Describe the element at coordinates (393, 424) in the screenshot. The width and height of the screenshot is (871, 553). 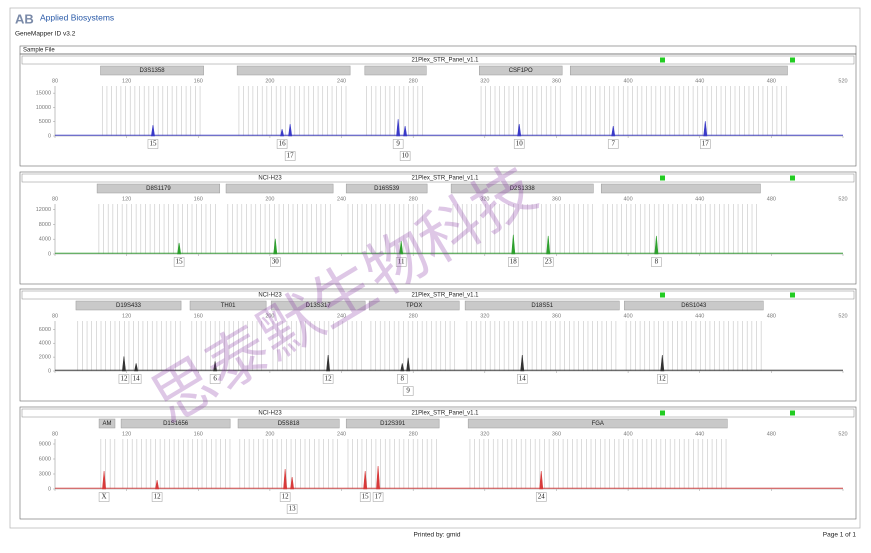
I see `marker-name: D12S391` at that location.